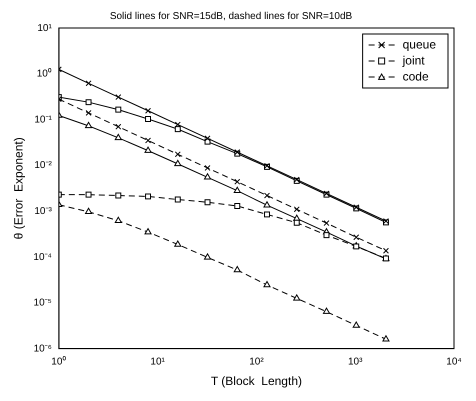  What do you see at coordinates (415, 76) in the screenshot?
I see `legend-label: code` at bounding box center [415, 76].